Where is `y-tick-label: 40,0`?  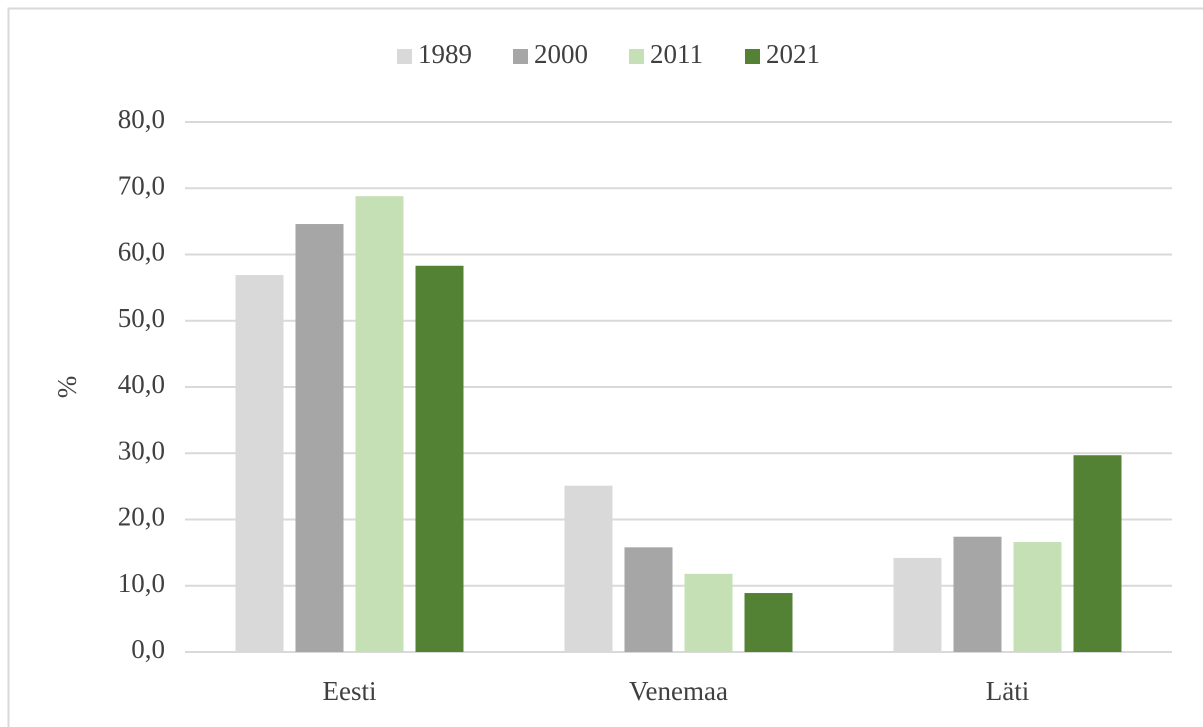
y-tick-label: 40,0 is located at coordinates (141, 384).